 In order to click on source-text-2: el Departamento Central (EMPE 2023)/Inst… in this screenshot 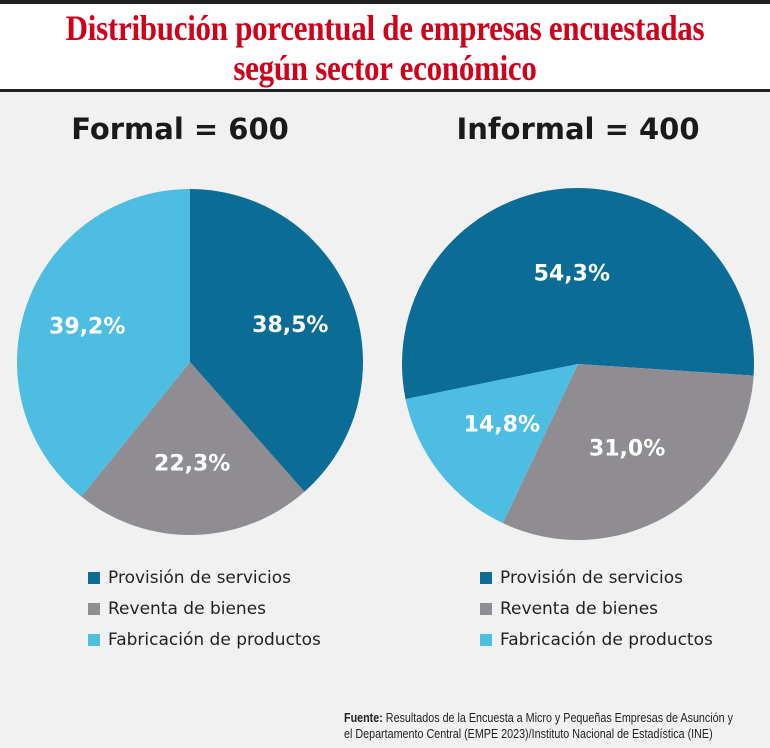, I will do `click(528, 734)`.